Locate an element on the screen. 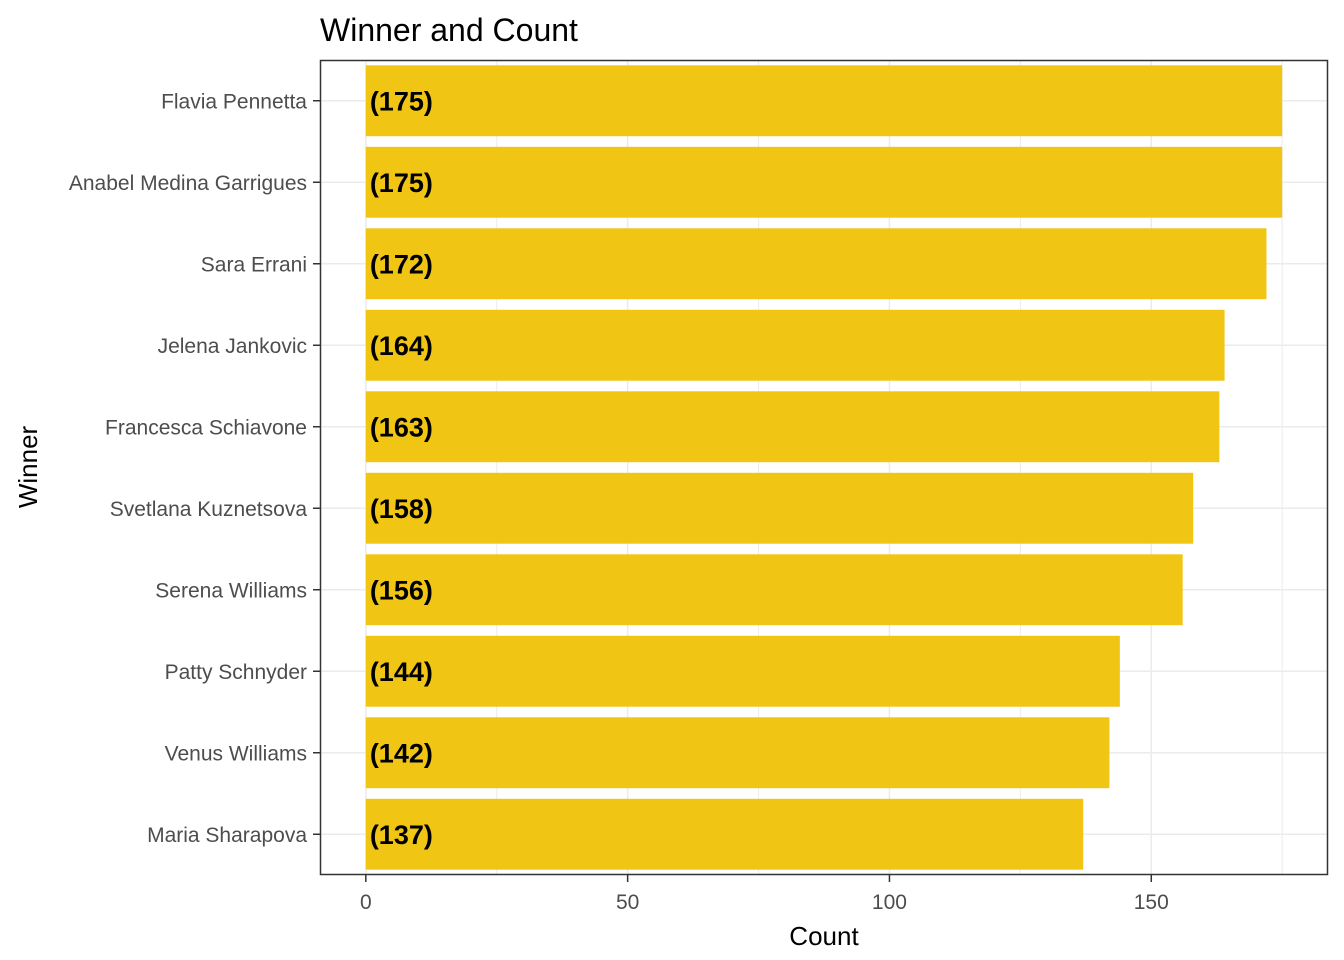 This screenshot has width=1344, height=960. bar-value-label: (156) is located at coordinates (401, 590).